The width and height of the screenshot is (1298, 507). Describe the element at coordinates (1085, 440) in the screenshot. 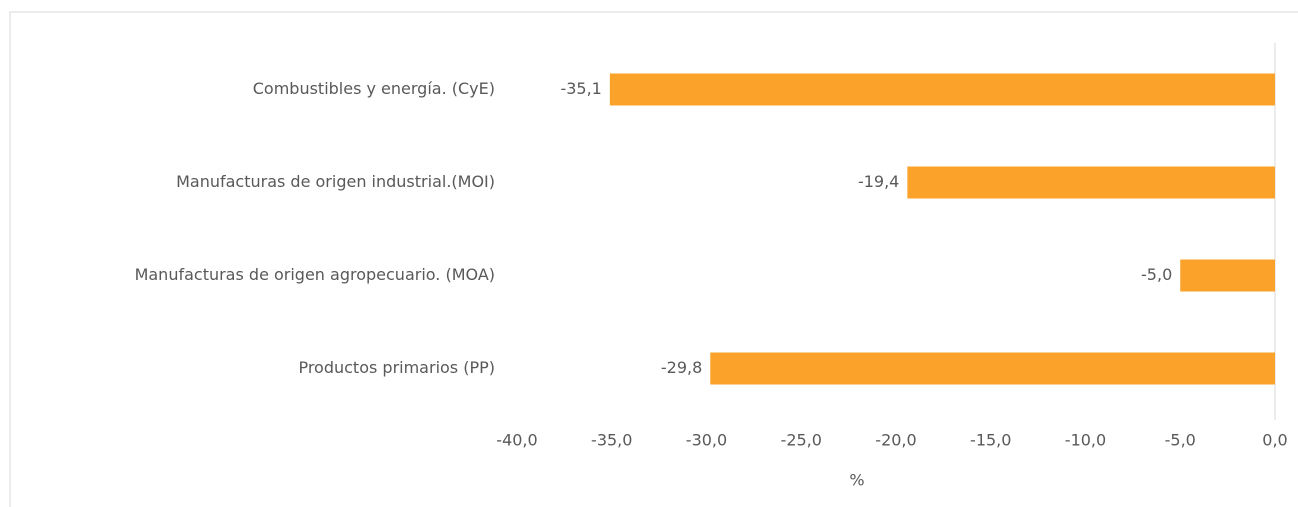

I see `x-tick-label: -10,0` at that location.